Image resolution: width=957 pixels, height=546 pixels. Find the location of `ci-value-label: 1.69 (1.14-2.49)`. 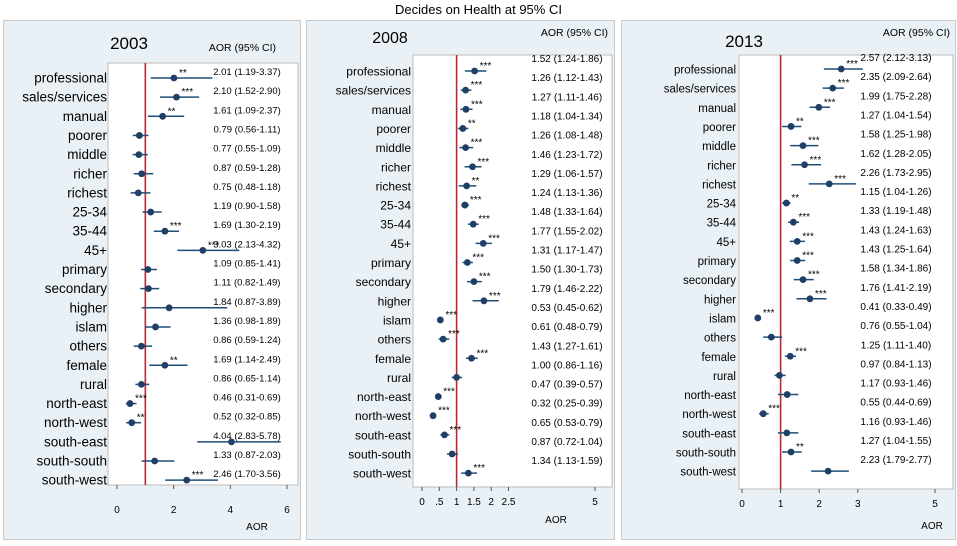

ci-value-label: 1.69 (1.14-2.49) is located at coordinates (247, 359).